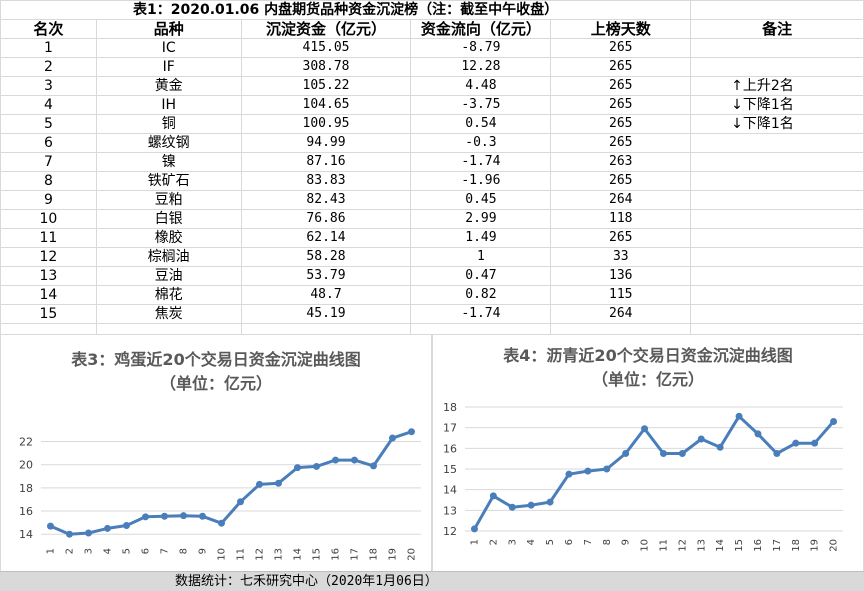  I want to click on cell-note: ↑上升2名, so click(777, 86).